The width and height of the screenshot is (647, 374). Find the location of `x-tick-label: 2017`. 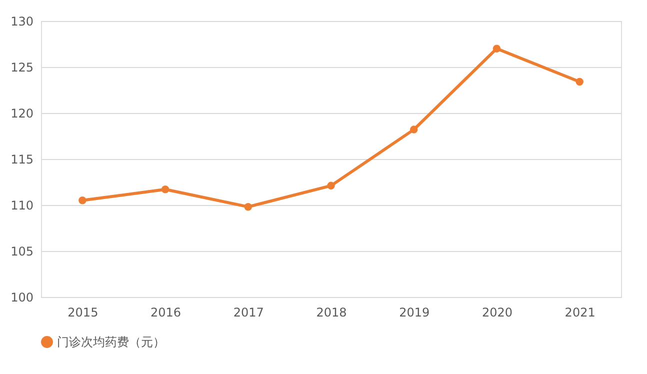

x-tick-label: 2017 is located at coordinates (248, 313).